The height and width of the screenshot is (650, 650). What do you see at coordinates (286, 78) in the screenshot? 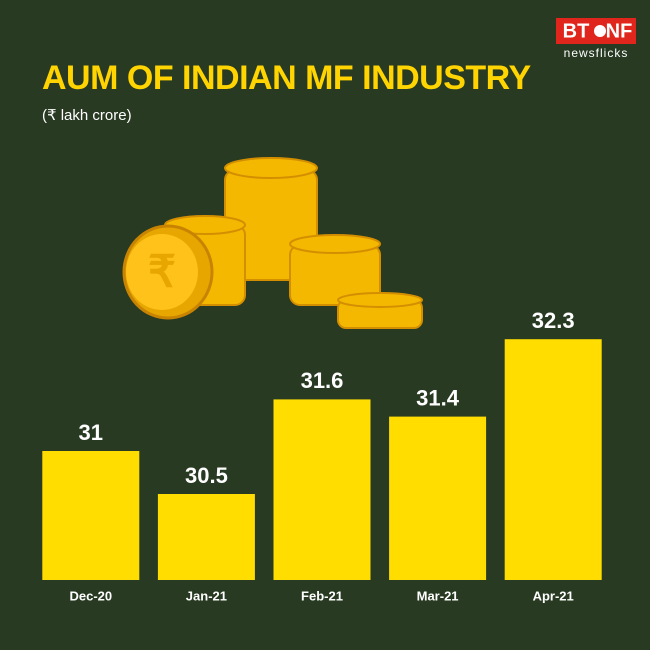
I see `chart-title: AUM OF INDIAN MF INDUSTRY` at bounding box center [286, 78].